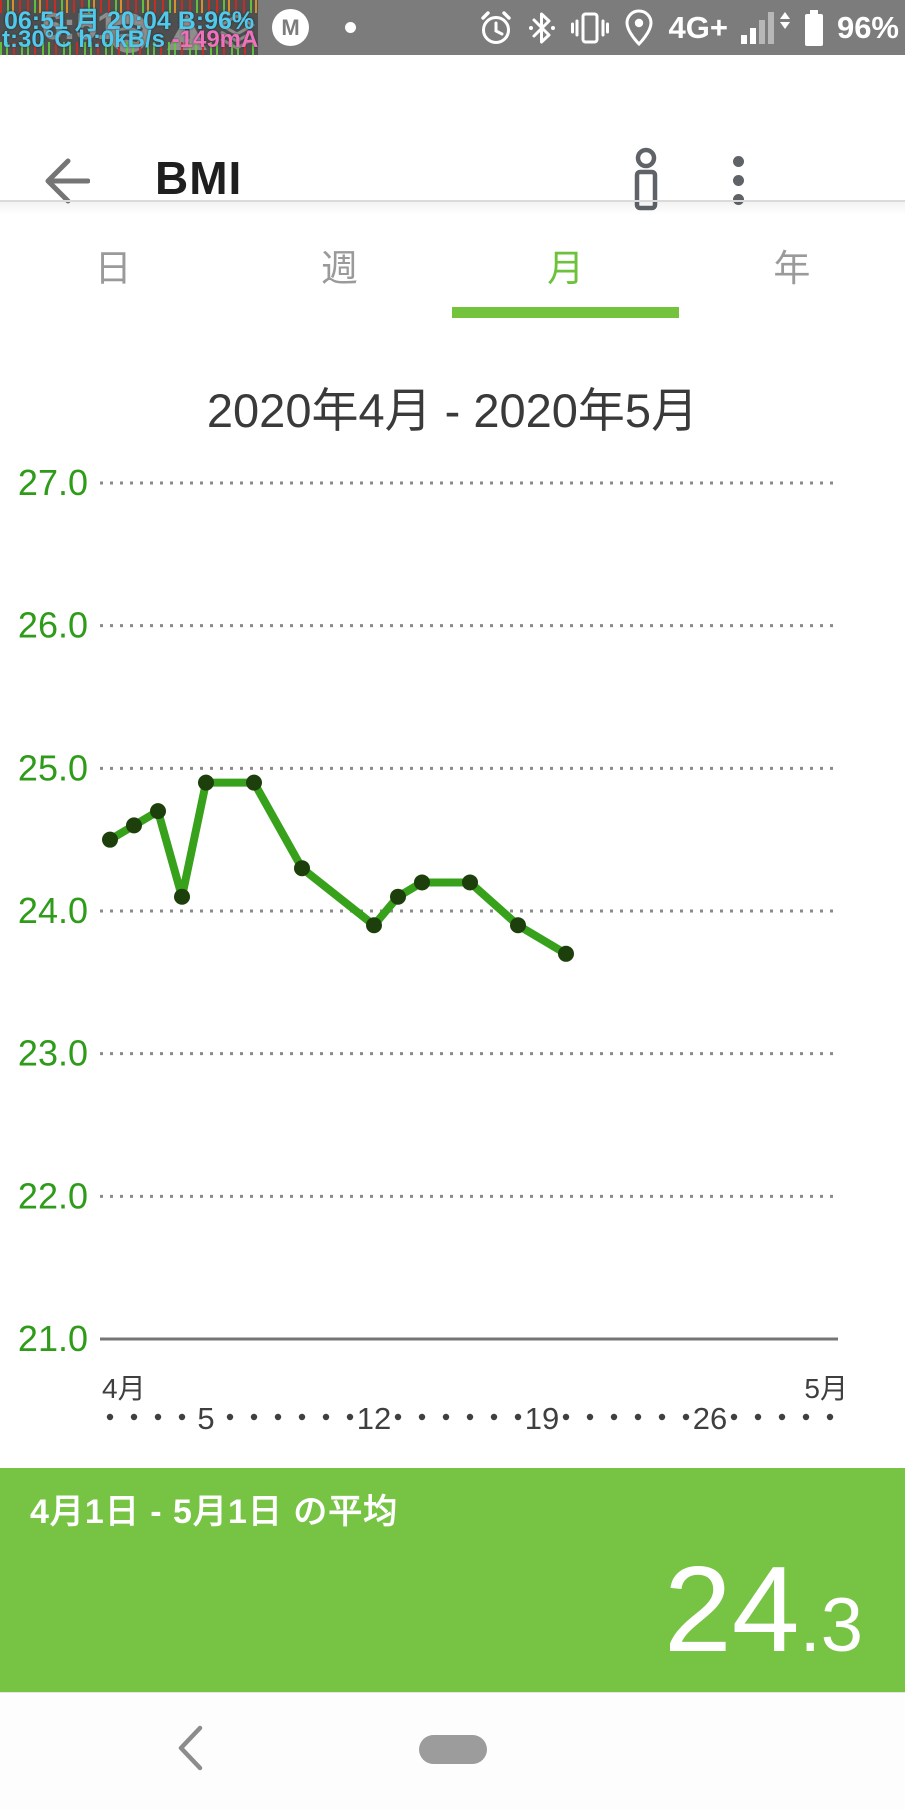 This screenshot has height=1810, width=905. Describe the element at coordinates (130, 39) in the screenshot. I see `monitor-line2: t:30°C h:0kB/s -149mA` at that location.